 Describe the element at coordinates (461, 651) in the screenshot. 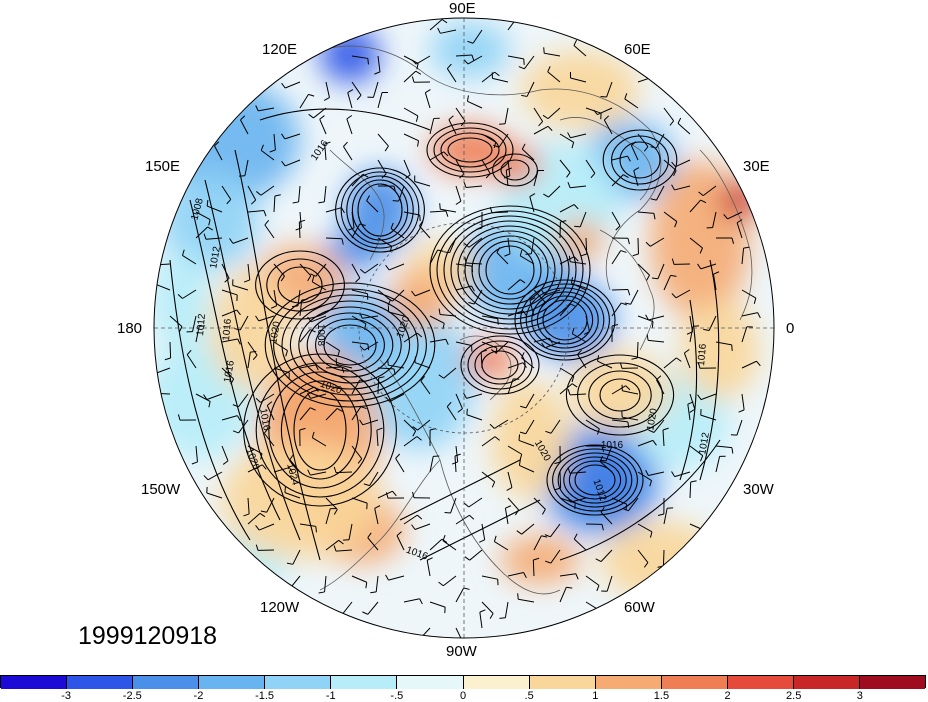

I see `longitude-label: 90W` at that location.